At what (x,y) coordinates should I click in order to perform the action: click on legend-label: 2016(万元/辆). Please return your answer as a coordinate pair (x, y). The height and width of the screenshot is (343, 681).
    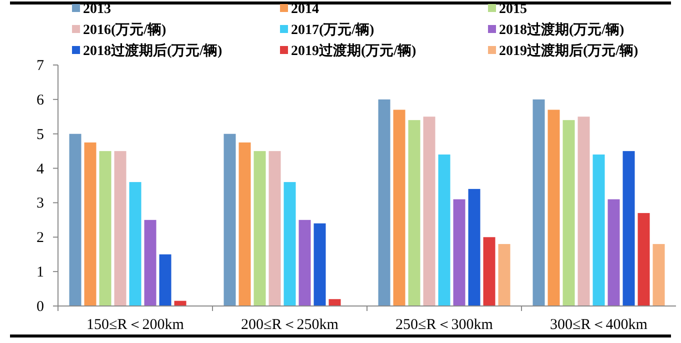
    Looking at the image, I should click on (125, 30).